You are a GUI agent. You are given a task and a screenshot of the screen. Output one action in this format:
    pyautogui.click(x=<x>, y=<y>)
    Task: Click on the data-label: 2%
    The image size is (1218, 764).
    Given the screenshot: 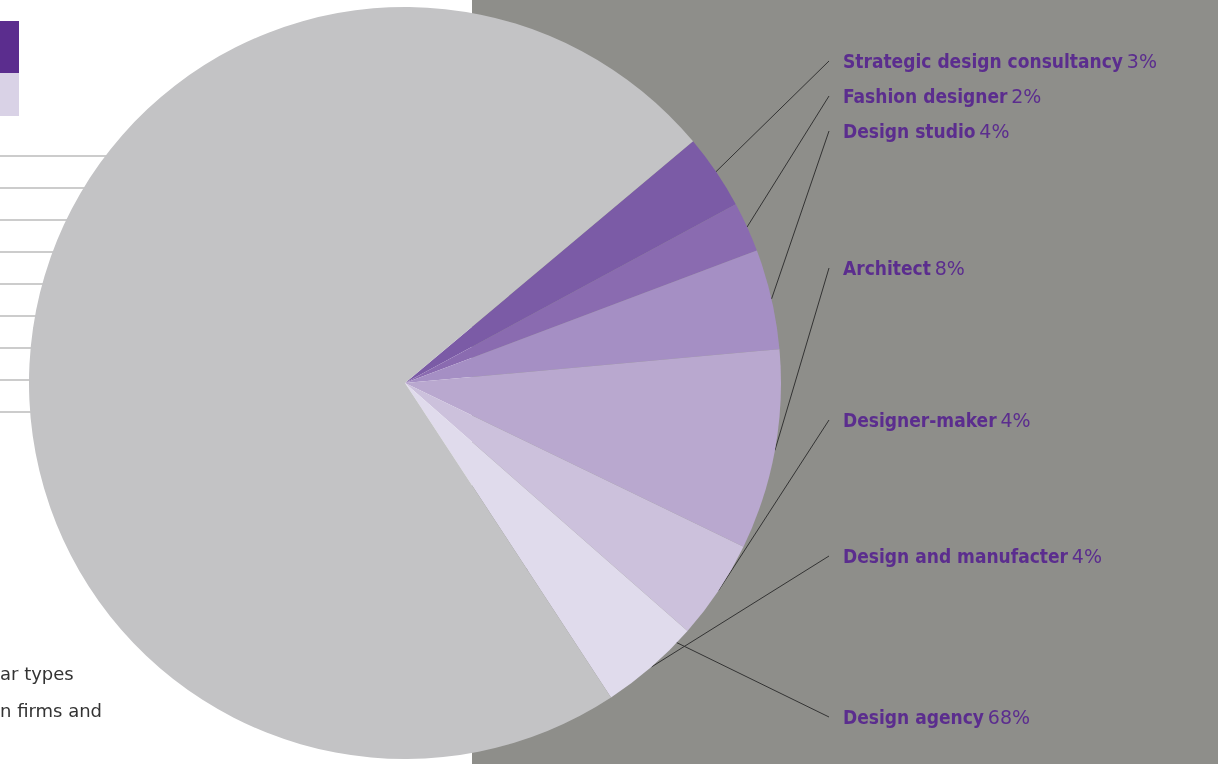 What is the action you would take?
    pyautogui.click(x=1026, y=96)
    